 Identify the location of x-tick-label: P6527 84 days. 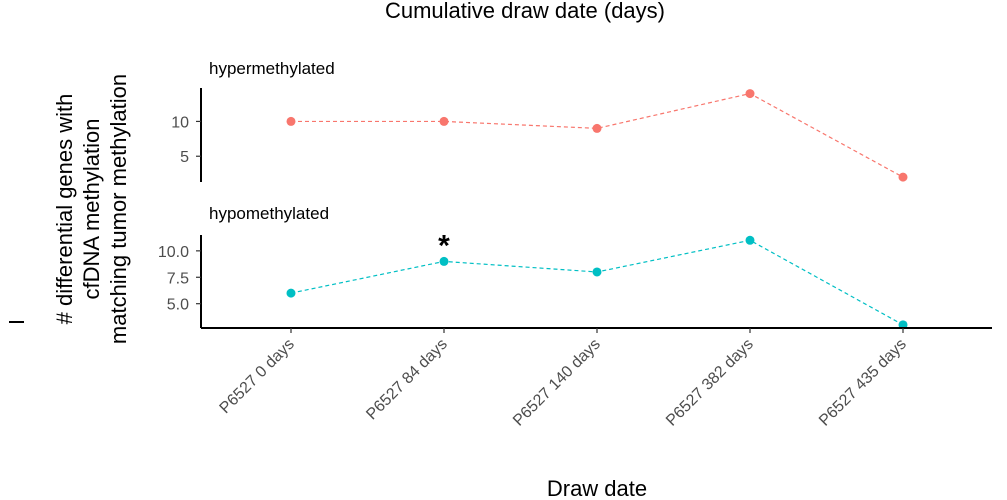
(407, 380).